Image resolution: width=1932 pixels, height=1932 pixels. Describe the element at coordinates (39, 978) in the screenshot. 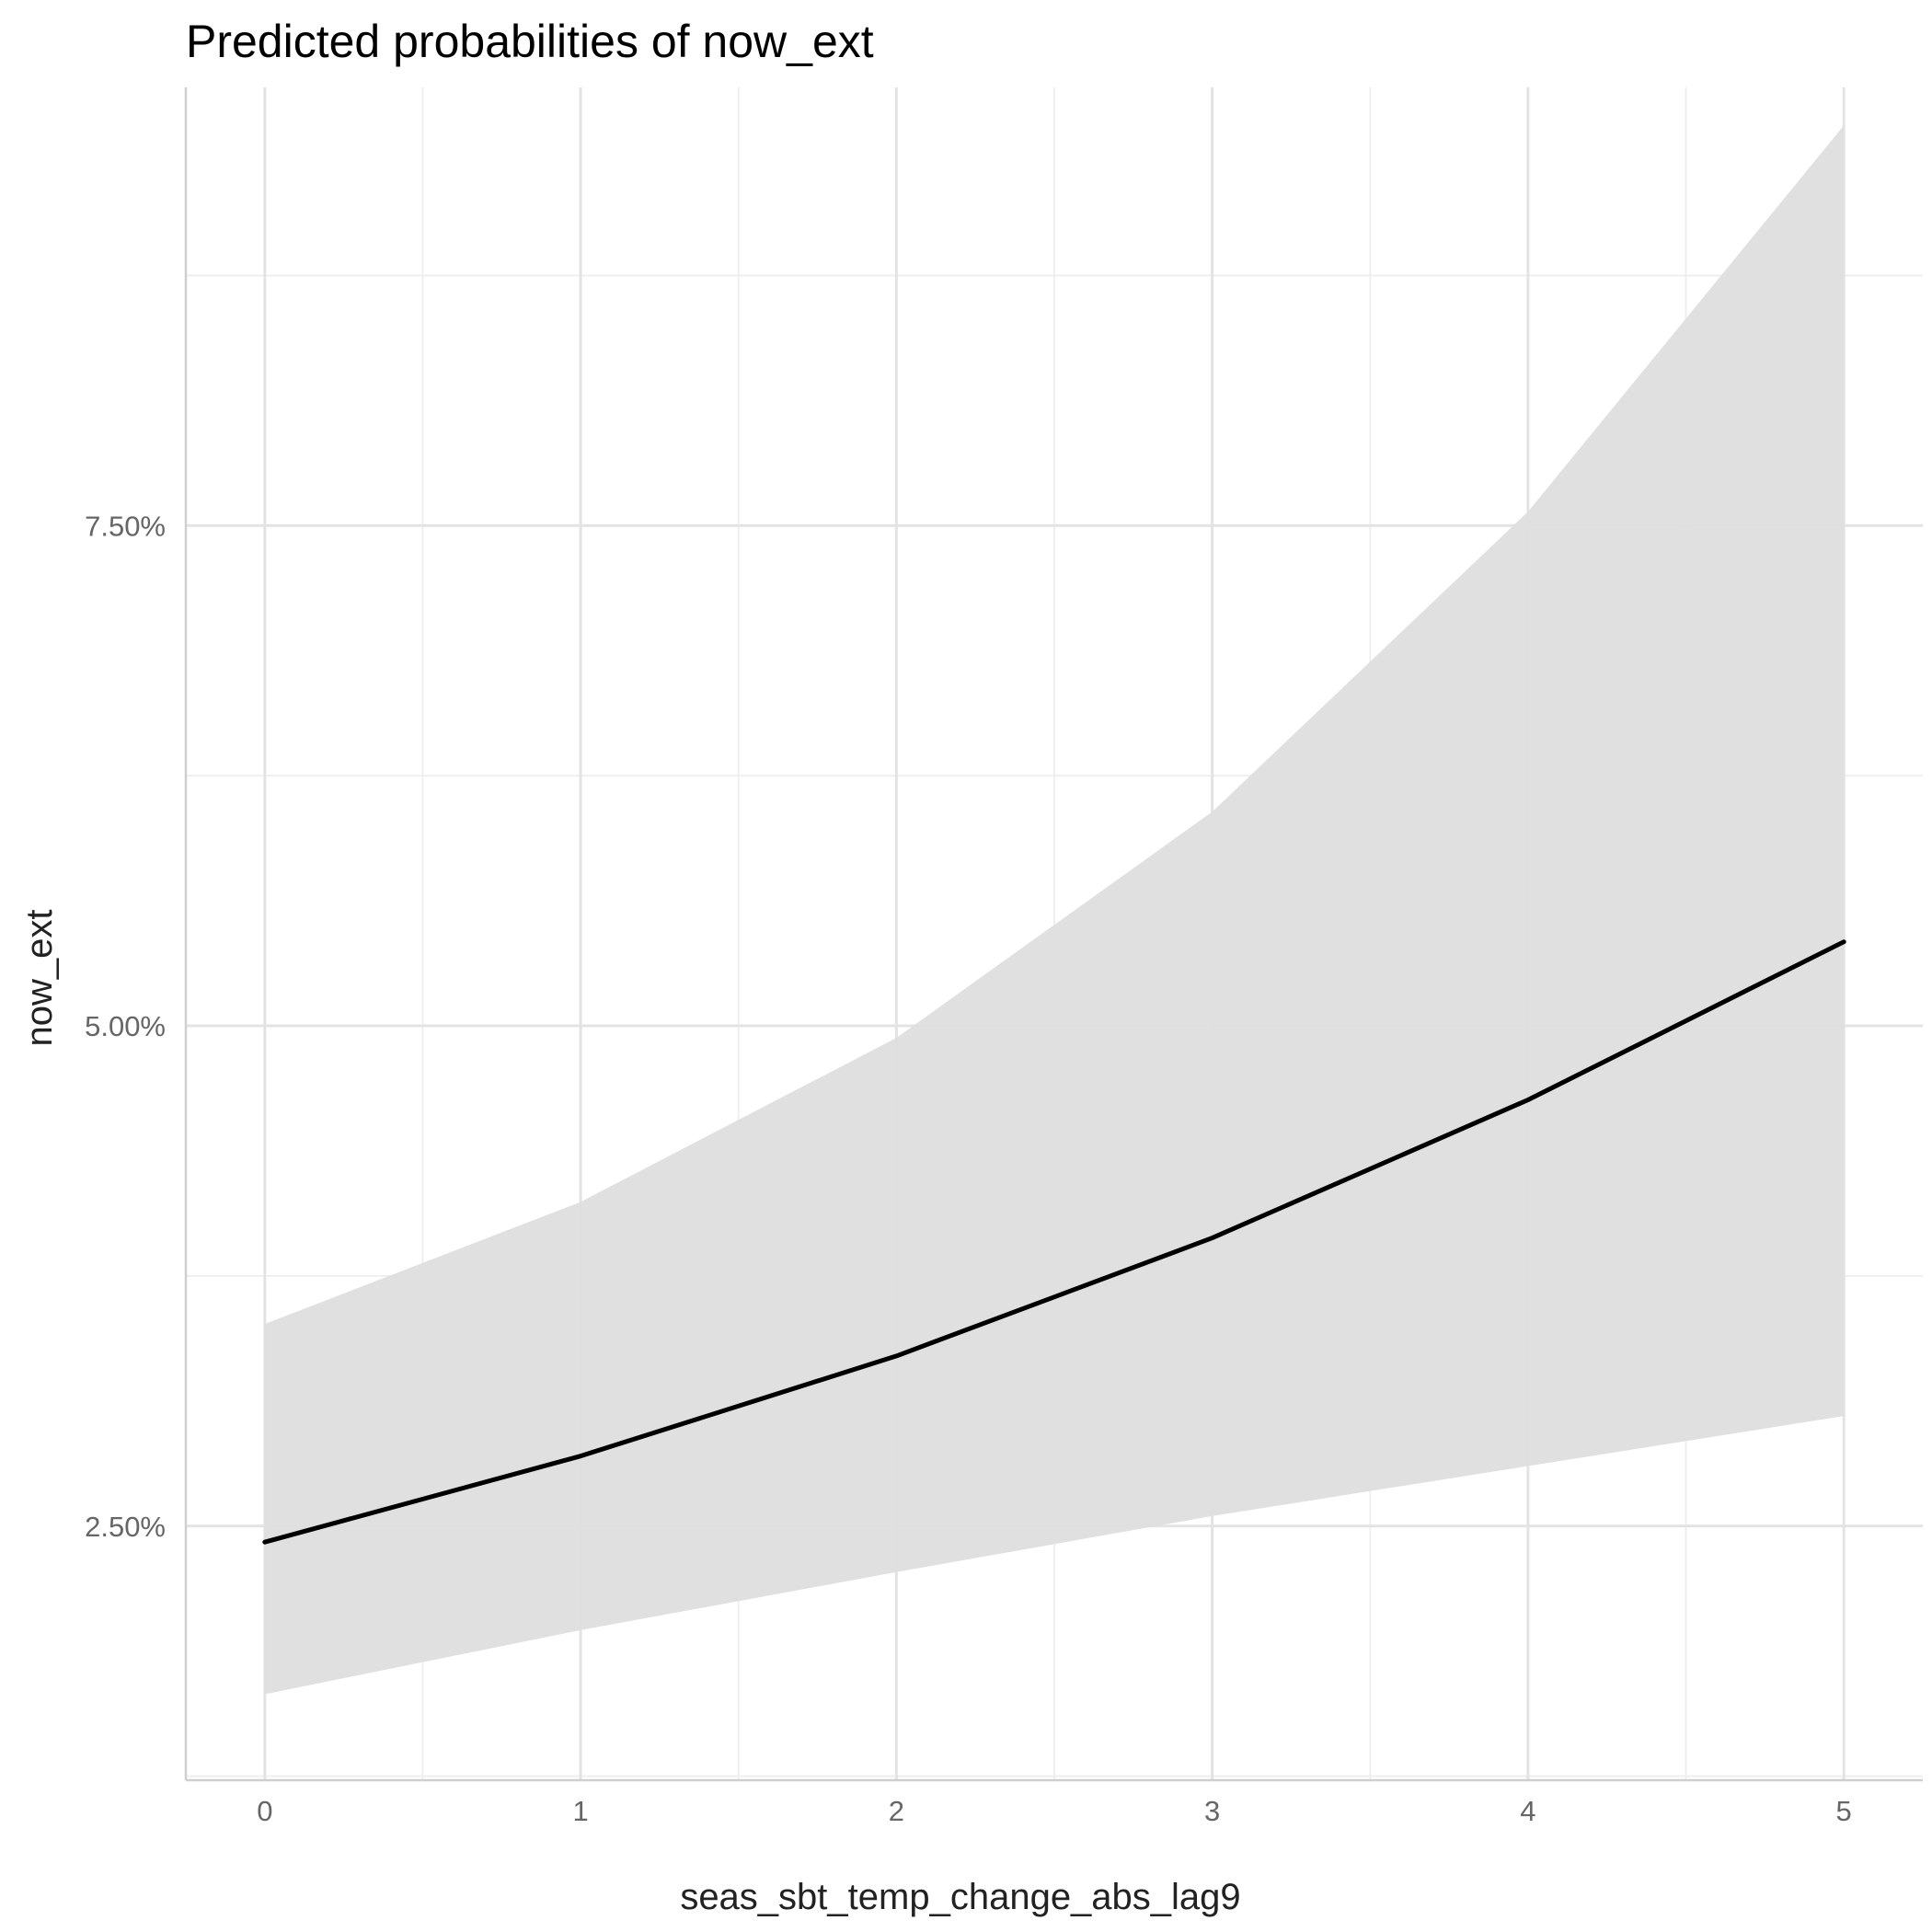

I see `y-axis-title: now_ext` at that location.